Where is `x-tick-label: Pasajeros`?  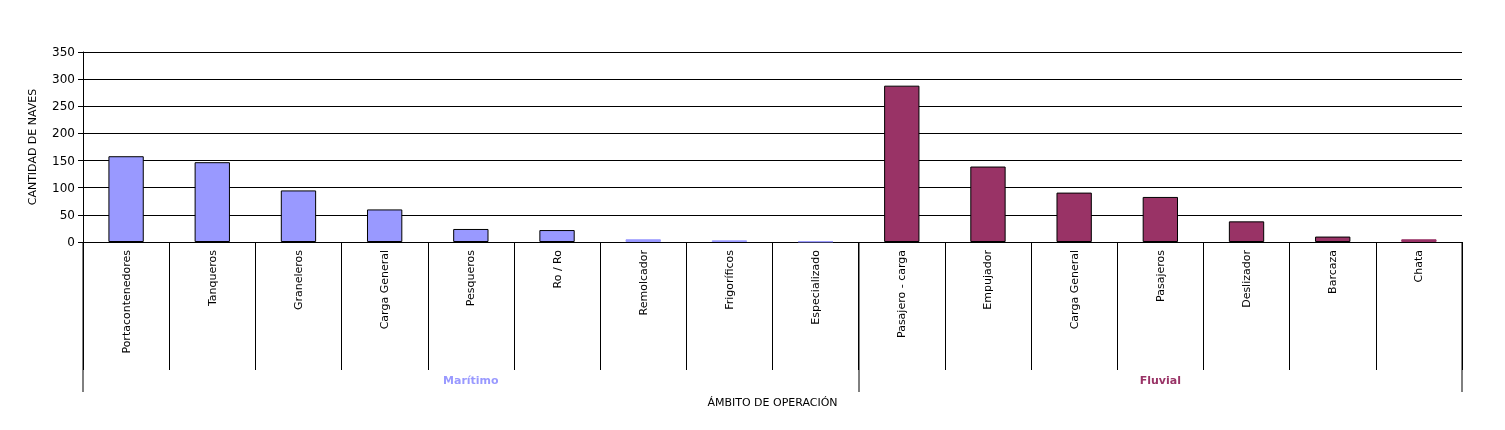
x-tick-label: Pasajeros is located at coordinates (1160, 275).